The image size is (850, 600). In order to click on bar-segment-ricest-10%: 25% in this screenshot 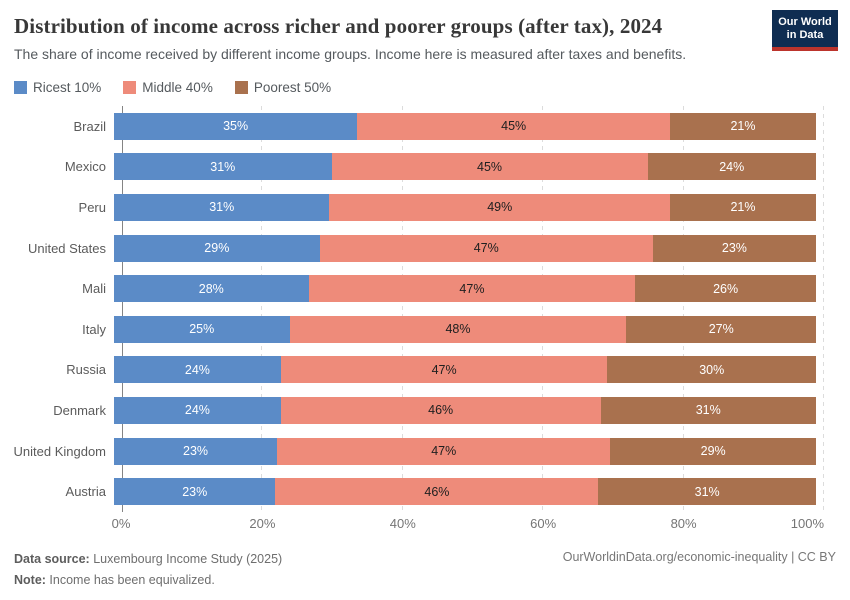, I will do `click(202, 329)`.